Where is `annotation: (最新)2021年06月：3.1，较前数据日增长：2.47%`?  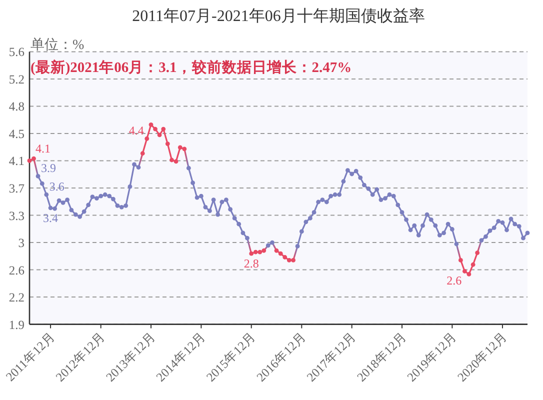
annotation: (最新)2021年06月：3.1，较前数据日增长：2.47% is located at coordinates (191, 67).